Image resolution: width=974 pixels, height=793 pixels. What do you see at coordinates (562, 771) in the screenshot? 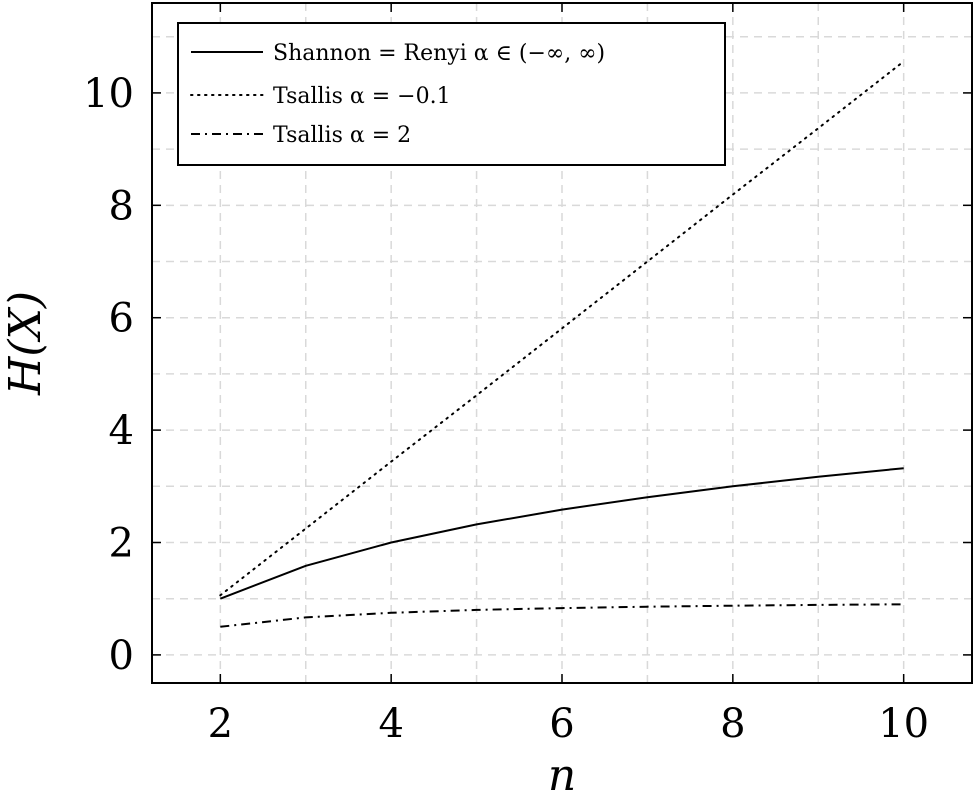
I see `x-axis-label: n` at bounding box center [562, 771].